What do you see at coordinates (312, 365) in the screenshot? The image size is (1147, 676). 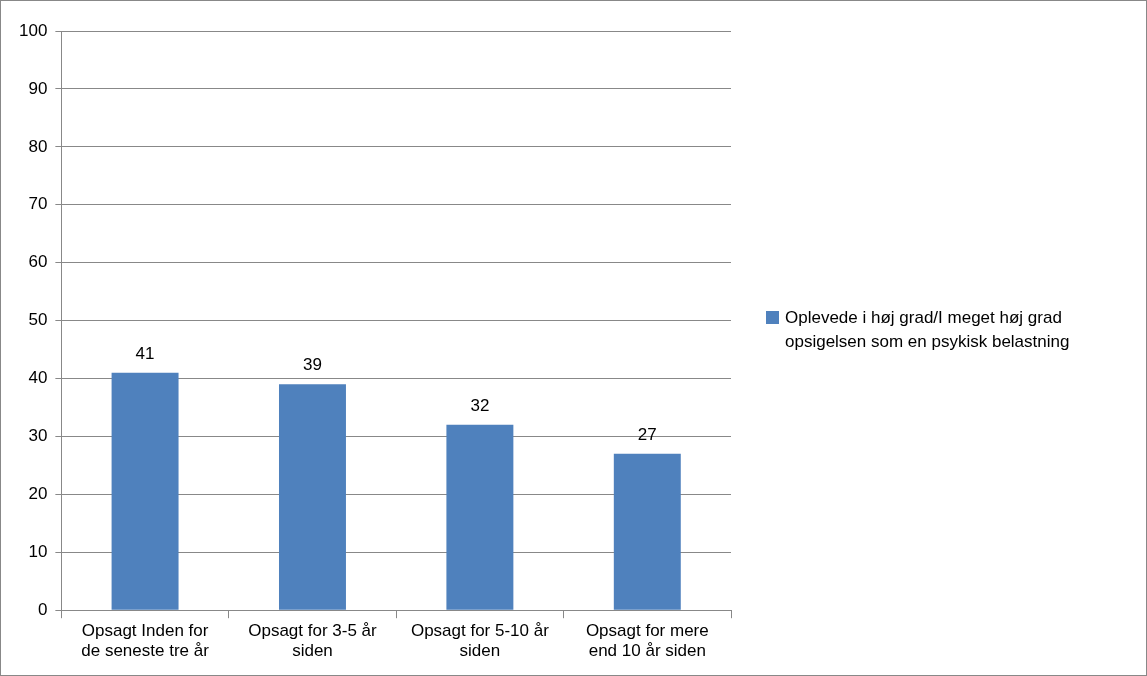 I see `data-label: 39` at bounding box center [312, 365].